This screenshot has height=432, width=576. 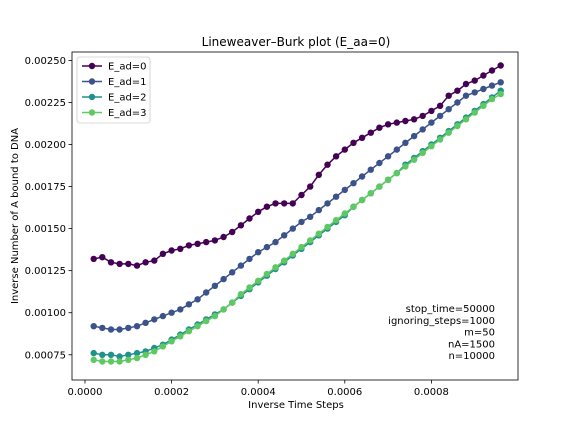 I want to click on legend-label: E_ad=3, so click(x=127, y=113).